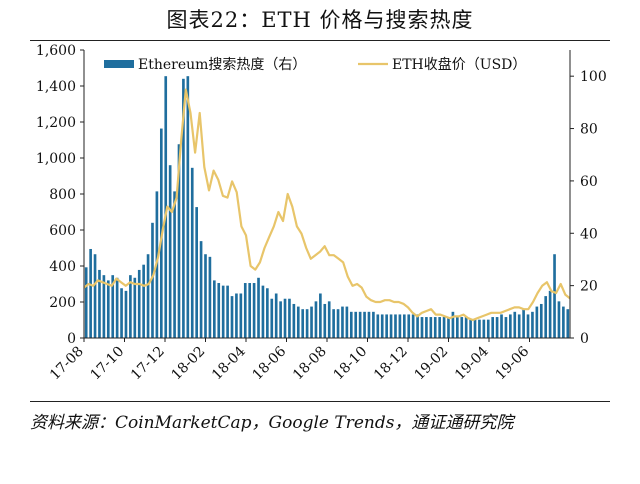 The width and height of the screenshot is (640, 484). Describe the element at coordinates (350, 364) in the screenshot. I see `x-tick-label: 18-10` at that location.